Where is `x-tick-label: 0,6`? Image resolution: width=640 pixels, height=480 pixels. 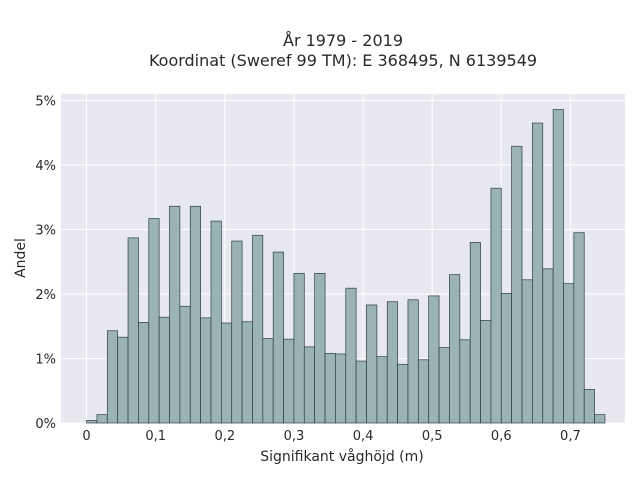 x-tick-label: 0,6 is located at coordinates (501, 436).